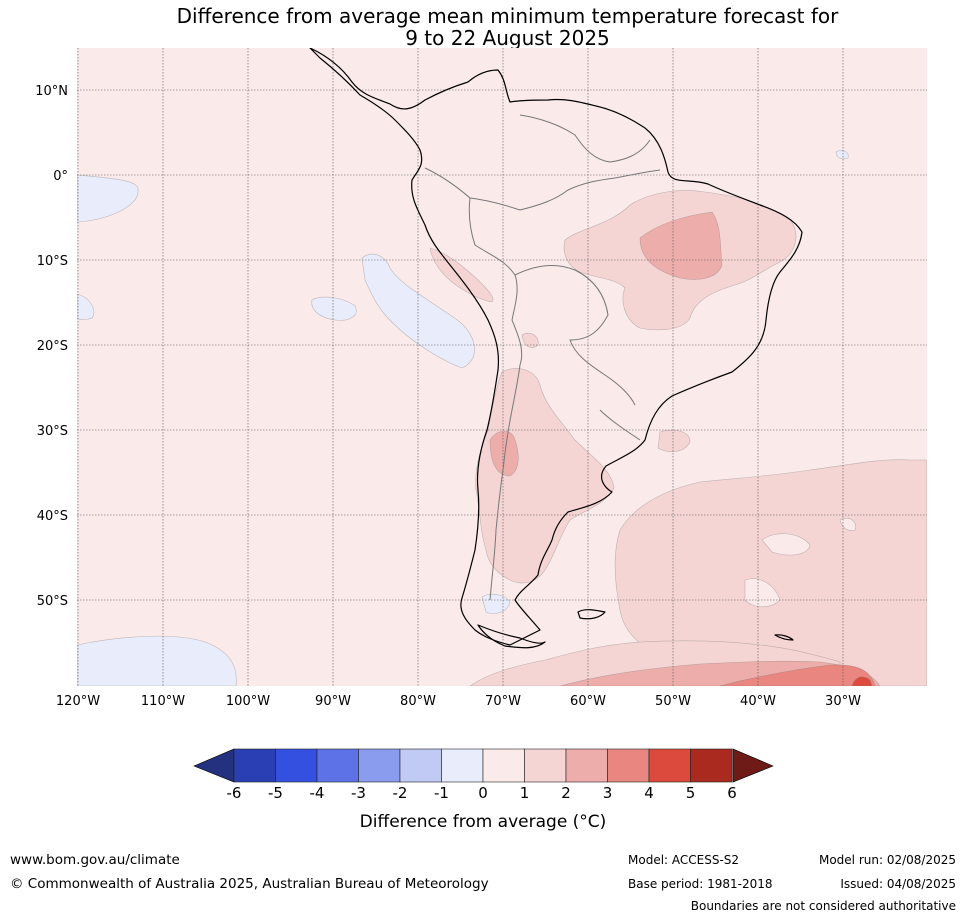 This screenshot has width=965, height=919. Describe the element at coordinates (483, 822) in the screenshot. I see `colorbar-label: Difference from average (°C)` at that location.